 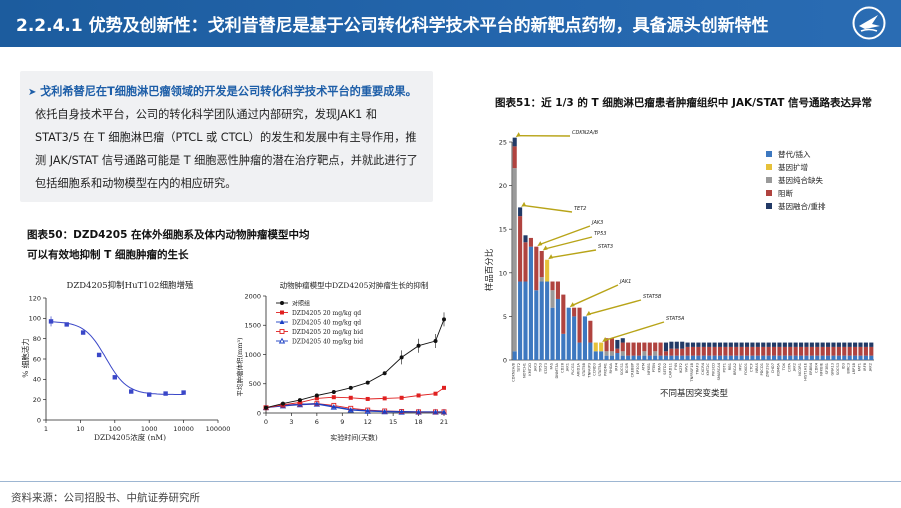 I want to click on mutation-category-label: IRF4, so click(x=616, y=366).